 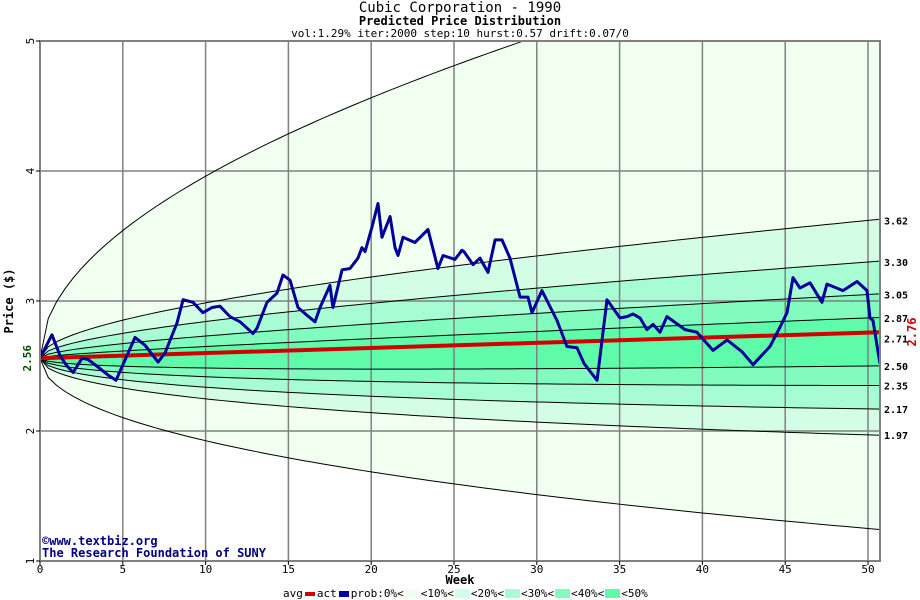 What do you see at coordinates (343, 593) in the screenshot?
I see `legend-act-swatch` at bounding box center [343, 593].